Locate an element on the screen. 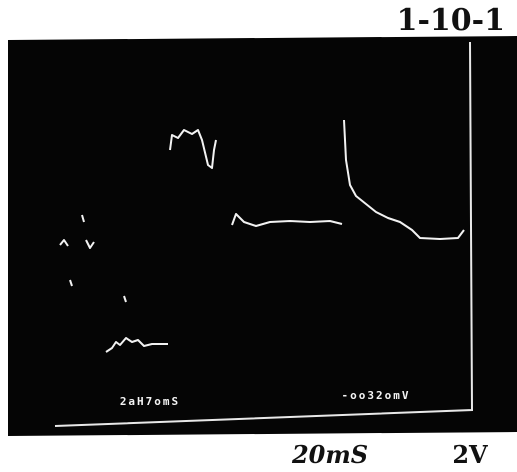  voltage-readout: -oo32omV is located at coordinates (376, 395).